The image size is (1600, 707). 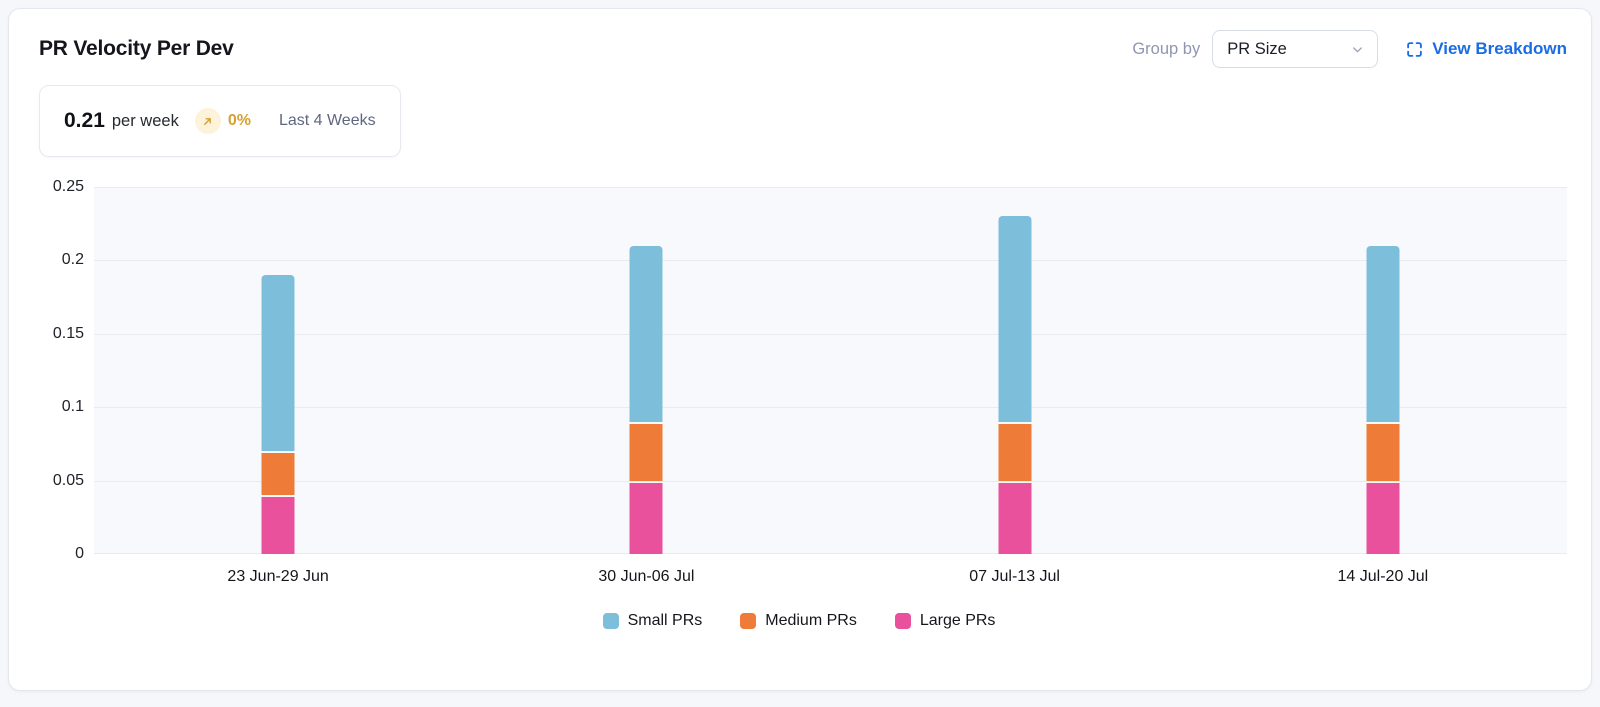 What do you see at coordinates (207, 121) in the screenshot?
I see `arrow-up-right-icon` at bounding box center [207, 121].